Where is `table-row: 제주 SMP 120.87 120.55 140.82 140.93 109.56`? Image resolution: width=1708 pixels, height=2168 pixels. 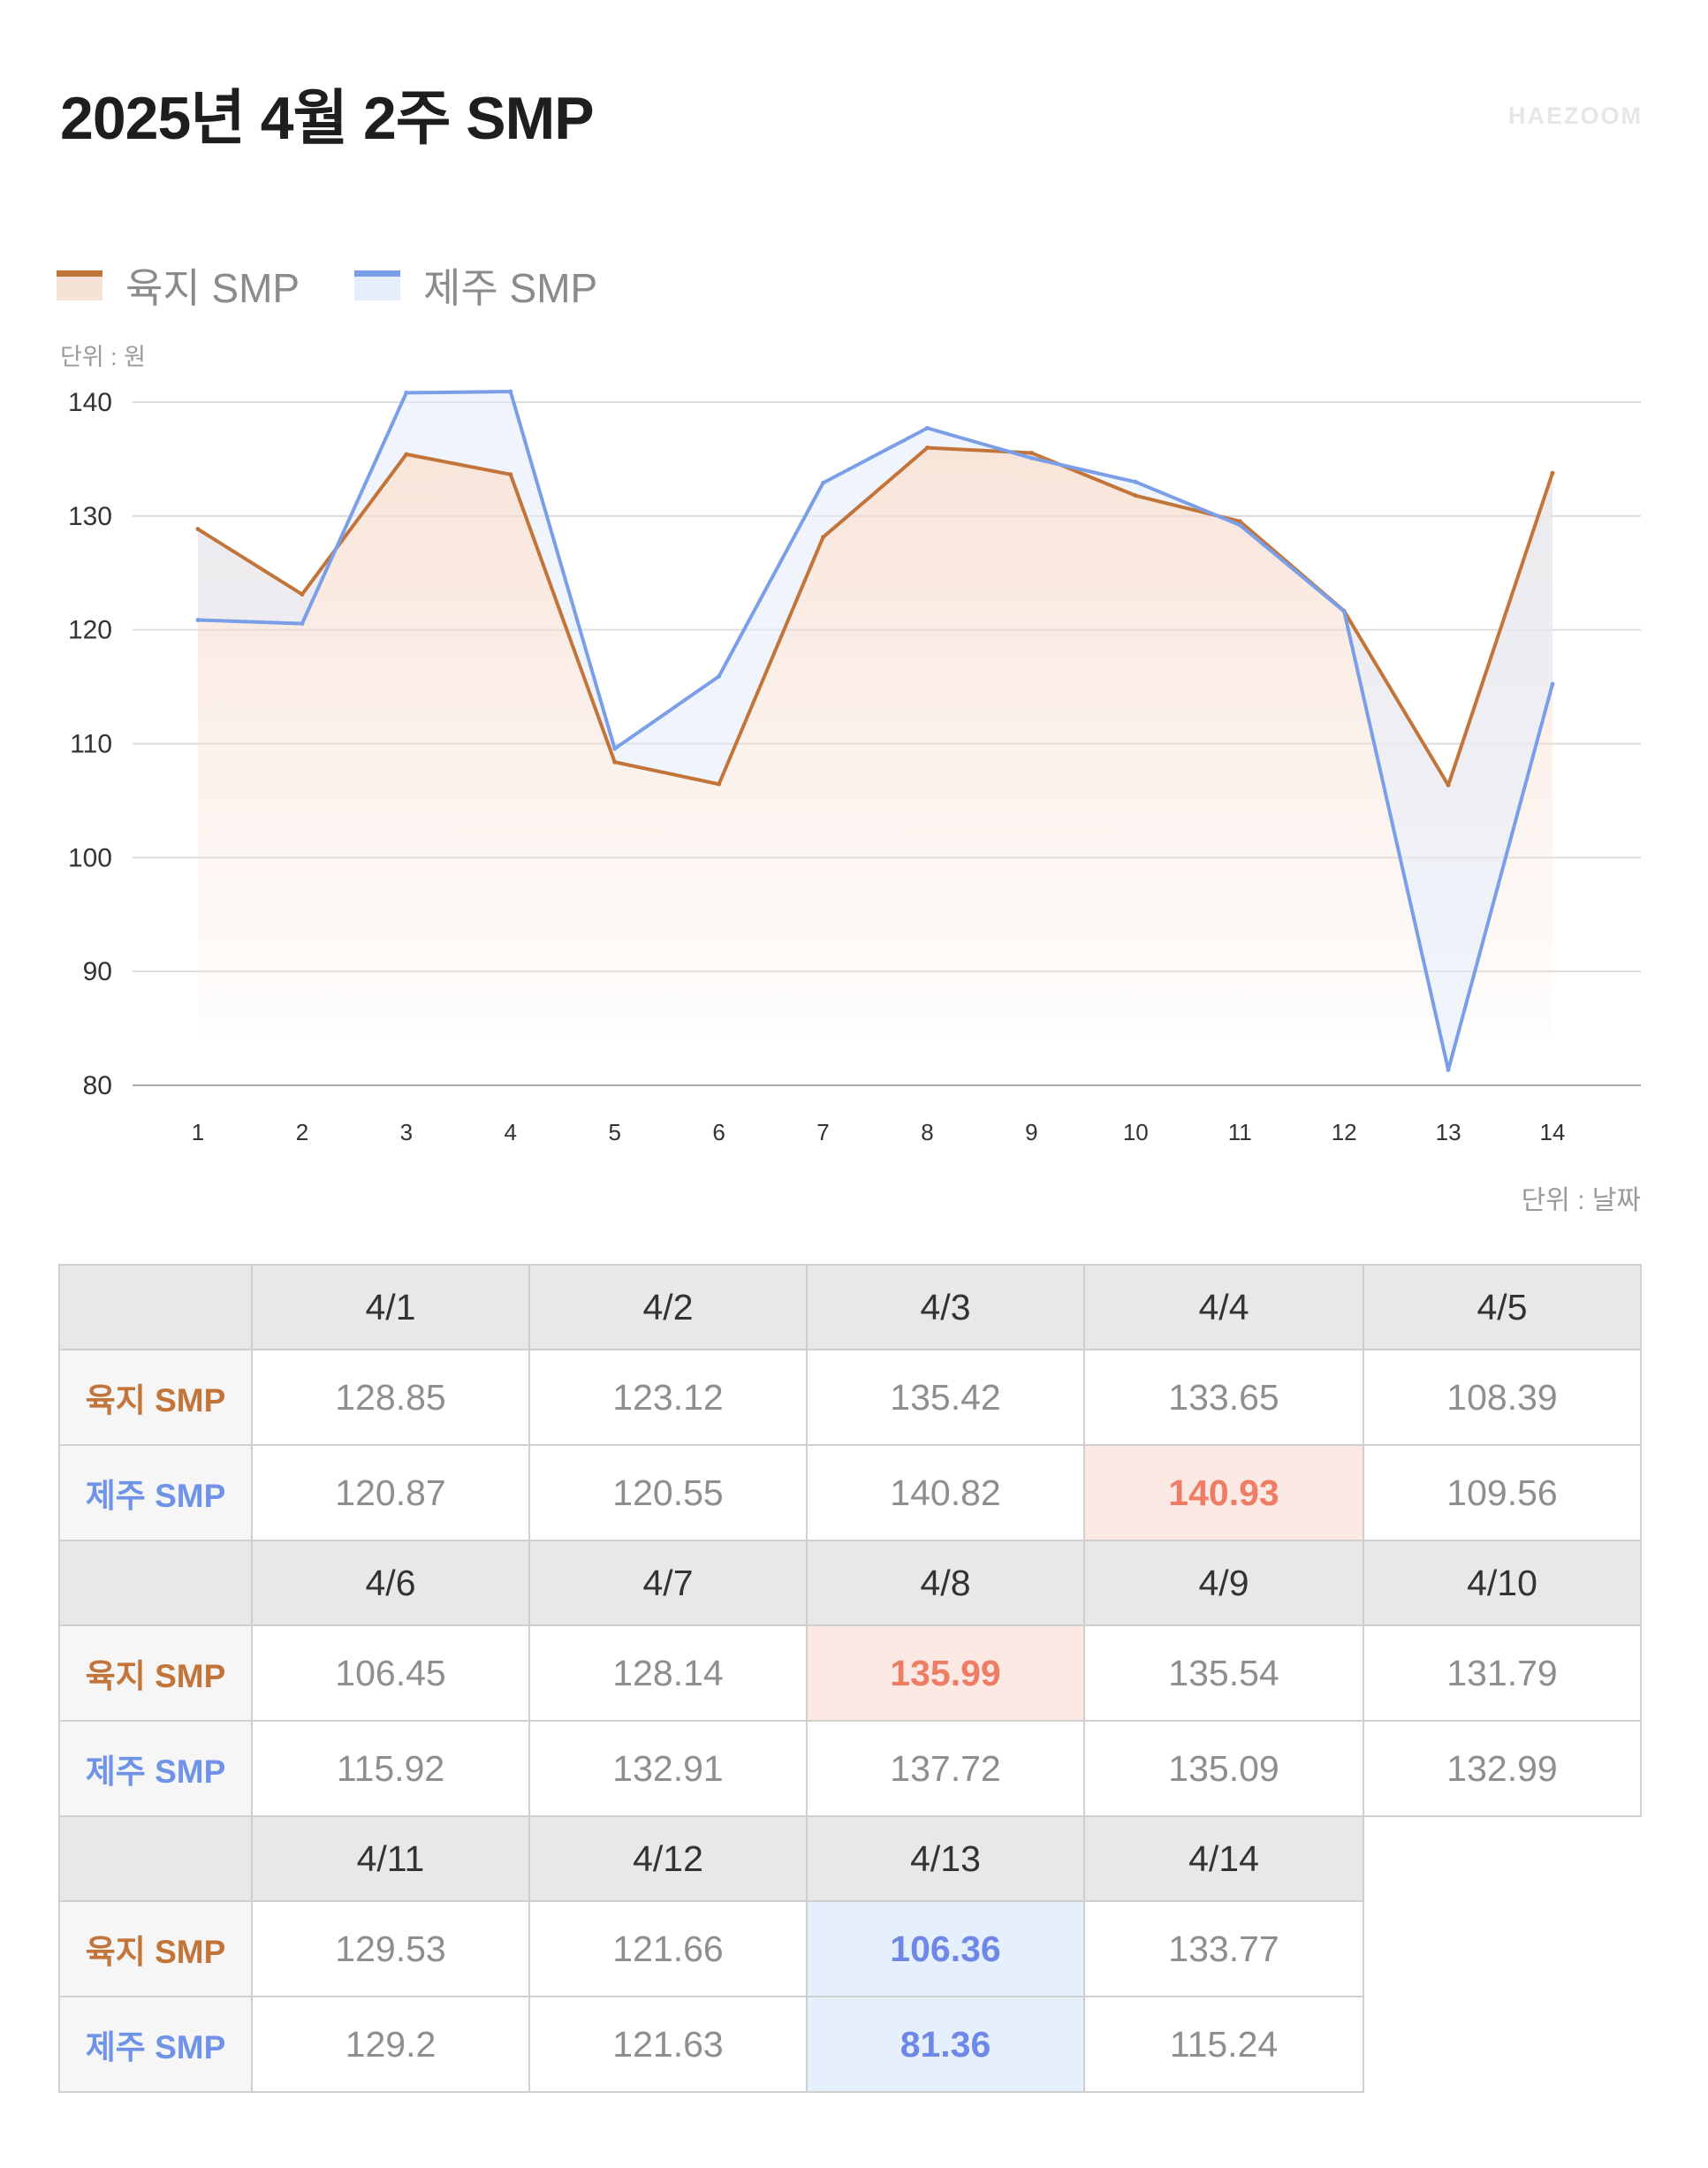
table-row: 제주 SMP 120.87 120.55 140.82 140.93 109.56 is located at coordinates (850, 1492).